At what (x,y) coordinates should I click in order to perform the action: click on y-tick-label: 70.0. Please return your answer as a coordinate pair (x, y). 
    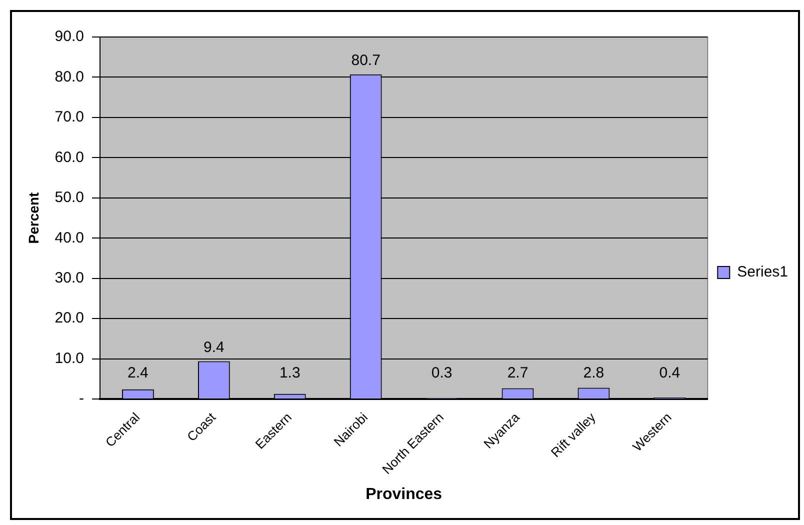
    Looking at the image, I should click on (69, 117).